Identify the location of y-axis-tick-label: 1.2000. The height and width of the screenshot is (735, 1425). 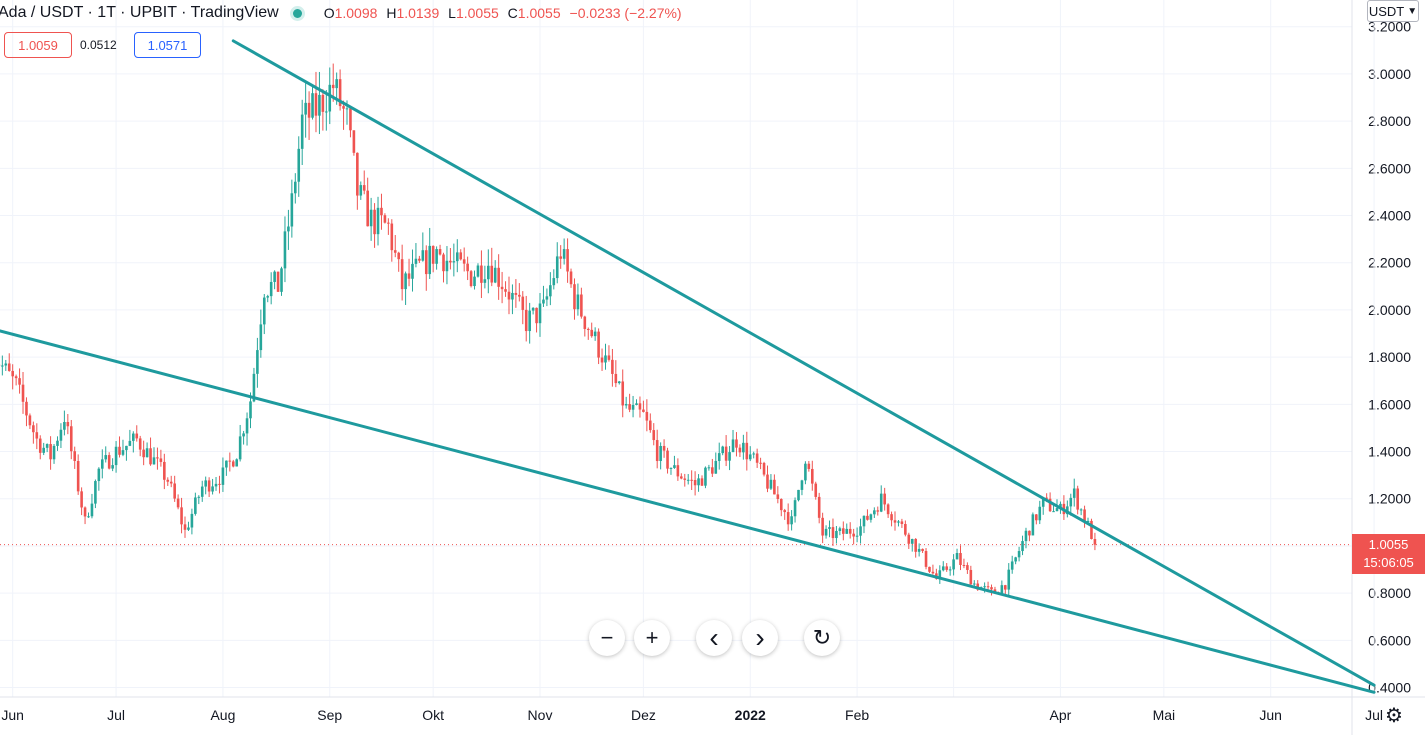
(1389, 499).